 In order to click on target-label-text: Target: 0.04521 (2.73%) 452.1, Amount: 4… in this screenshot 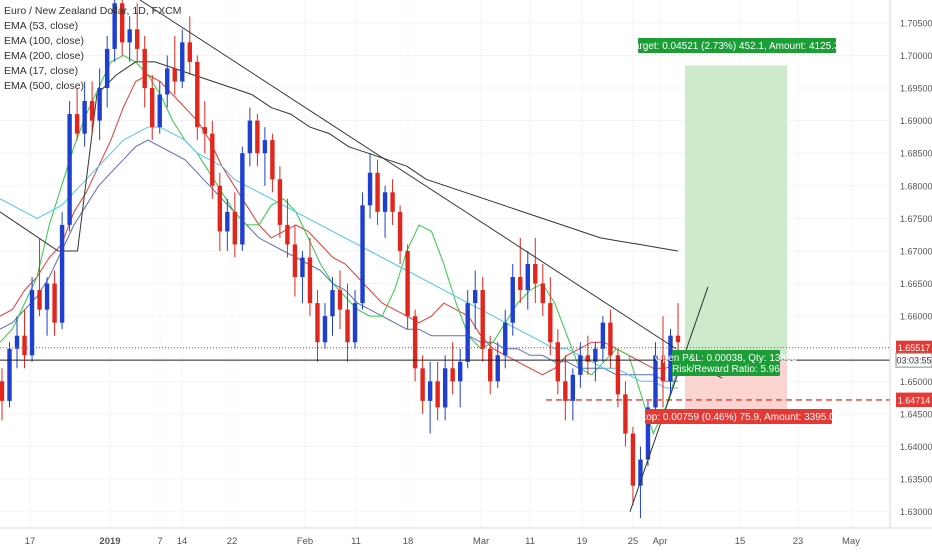, I will do `click(737, 46)`.